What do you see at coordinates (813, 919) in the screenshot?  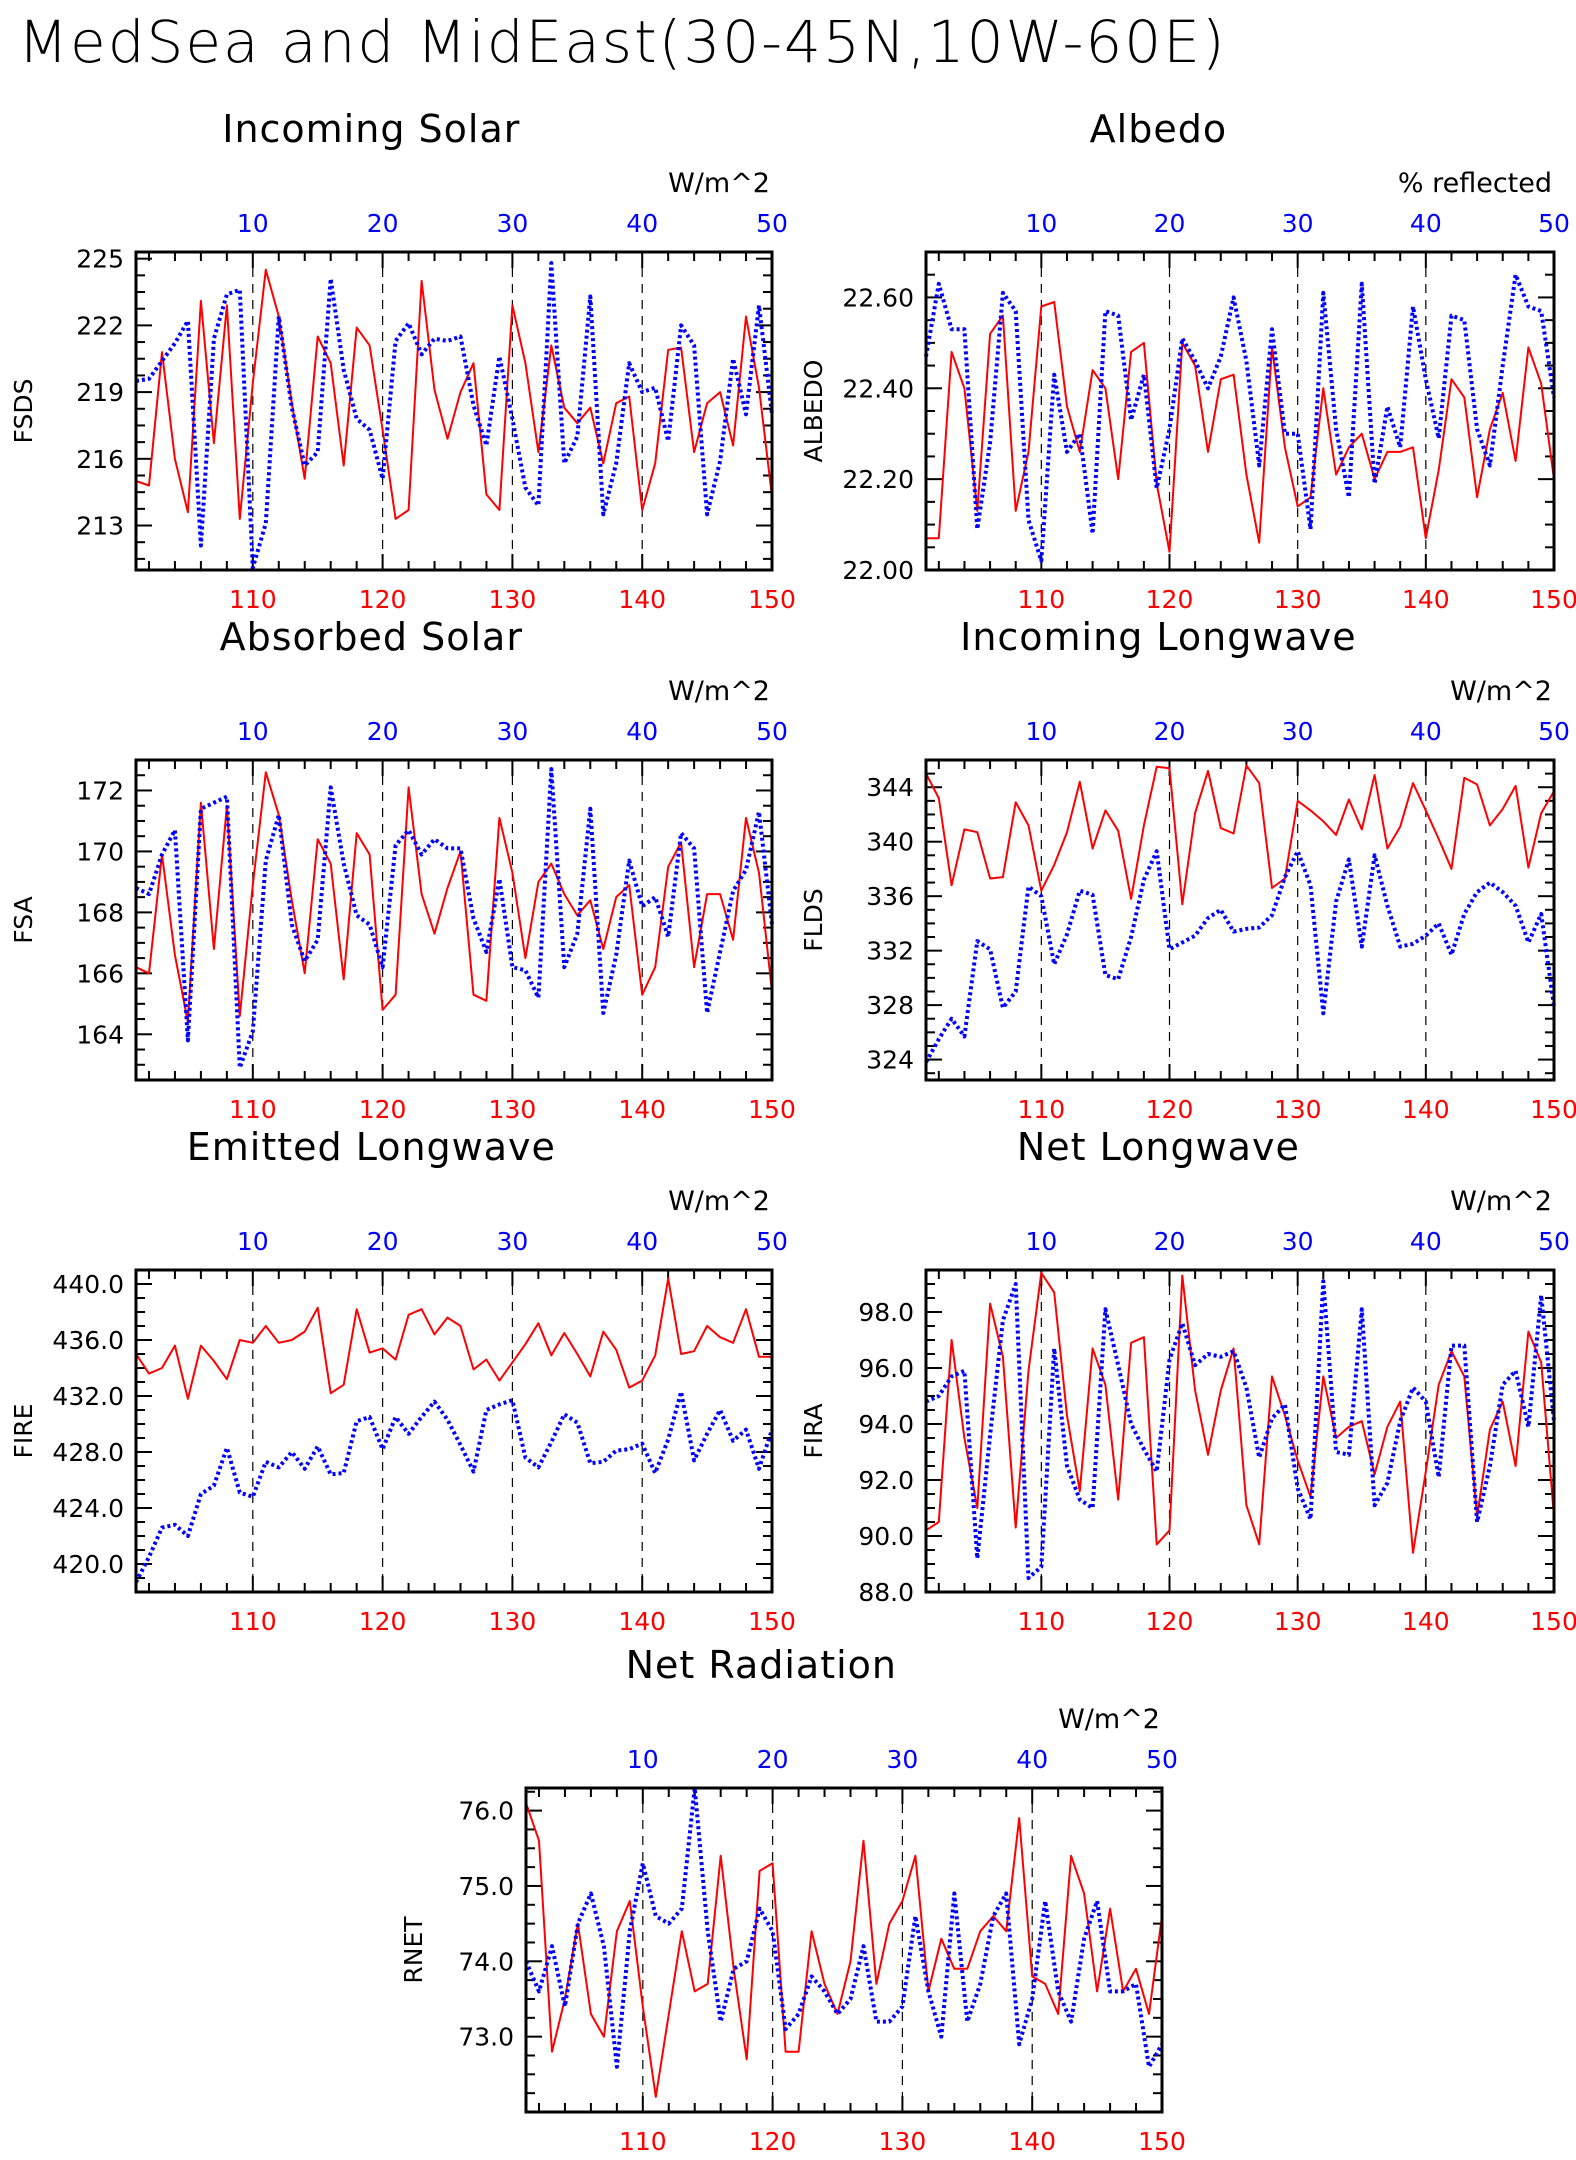 I see `y-axis-label: FLDS` at bounding box center [813, 919].